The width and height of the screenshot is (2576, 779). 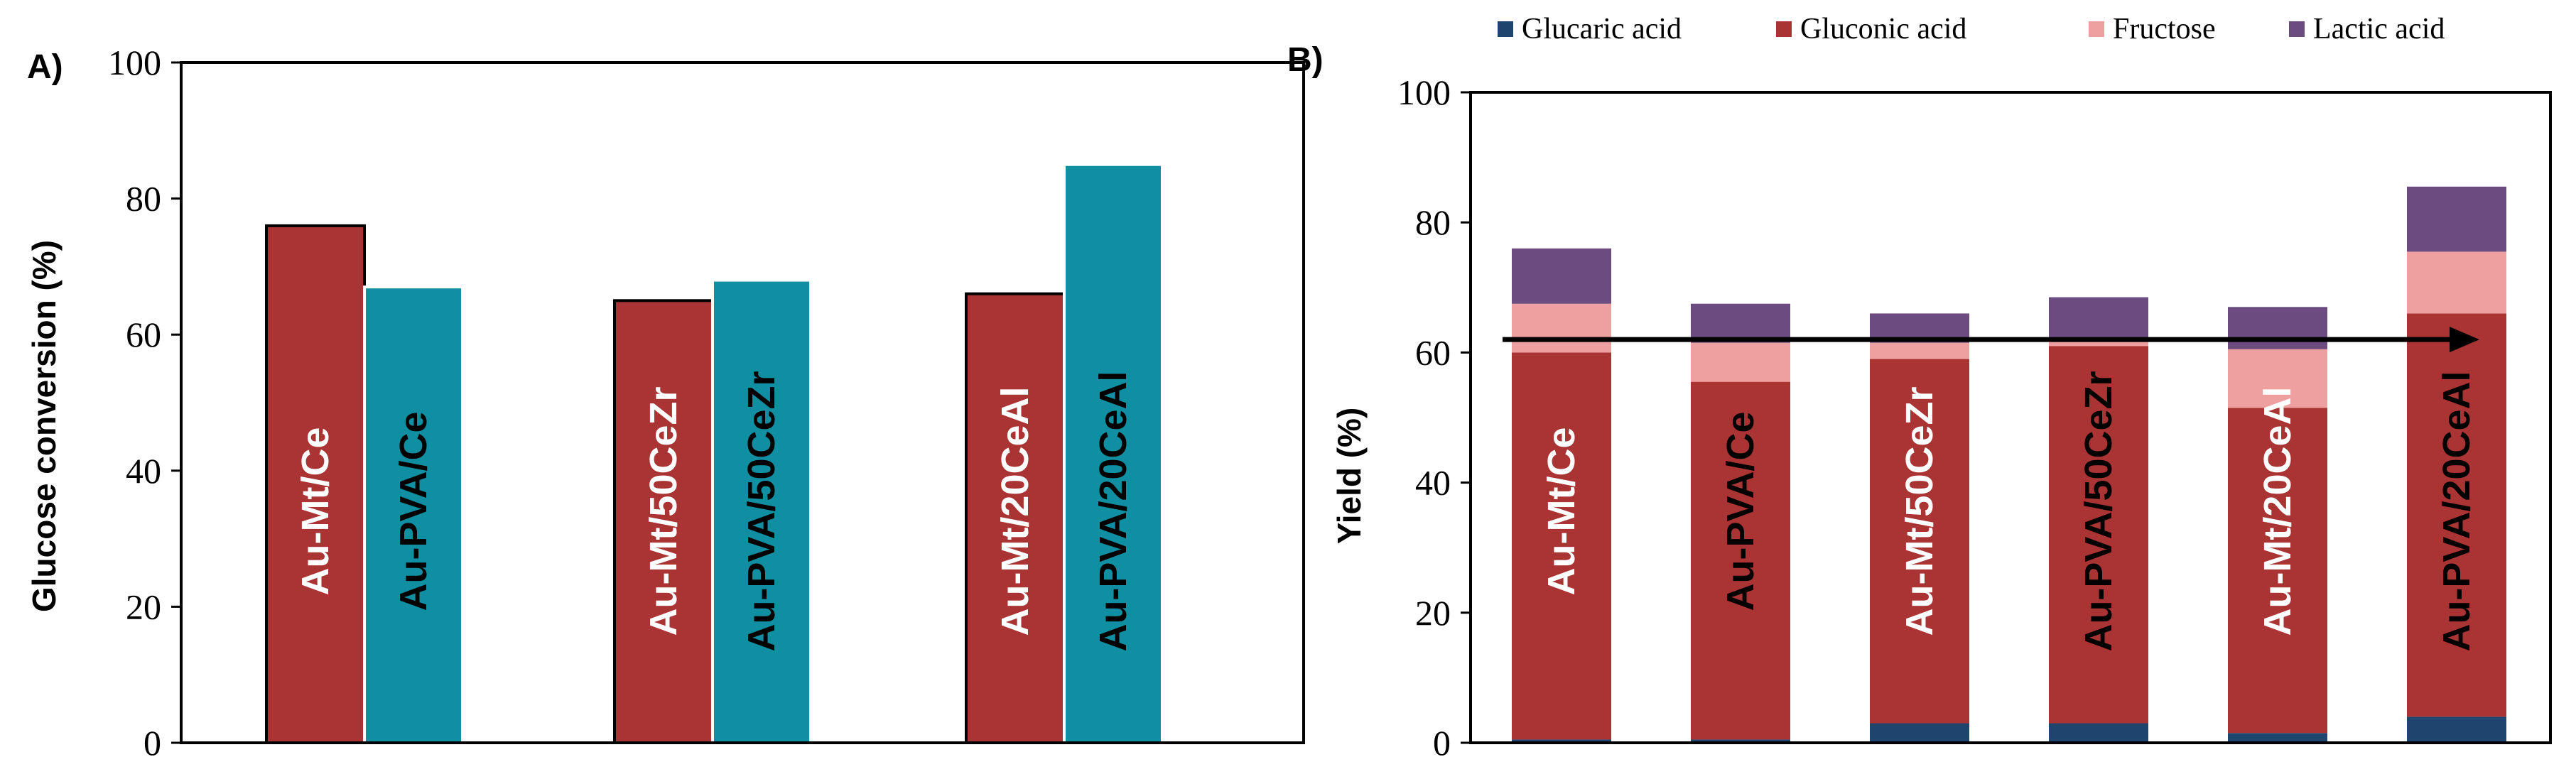 I want to click on panel-a-y-tick-label: 0, so click(x=152, y=743).